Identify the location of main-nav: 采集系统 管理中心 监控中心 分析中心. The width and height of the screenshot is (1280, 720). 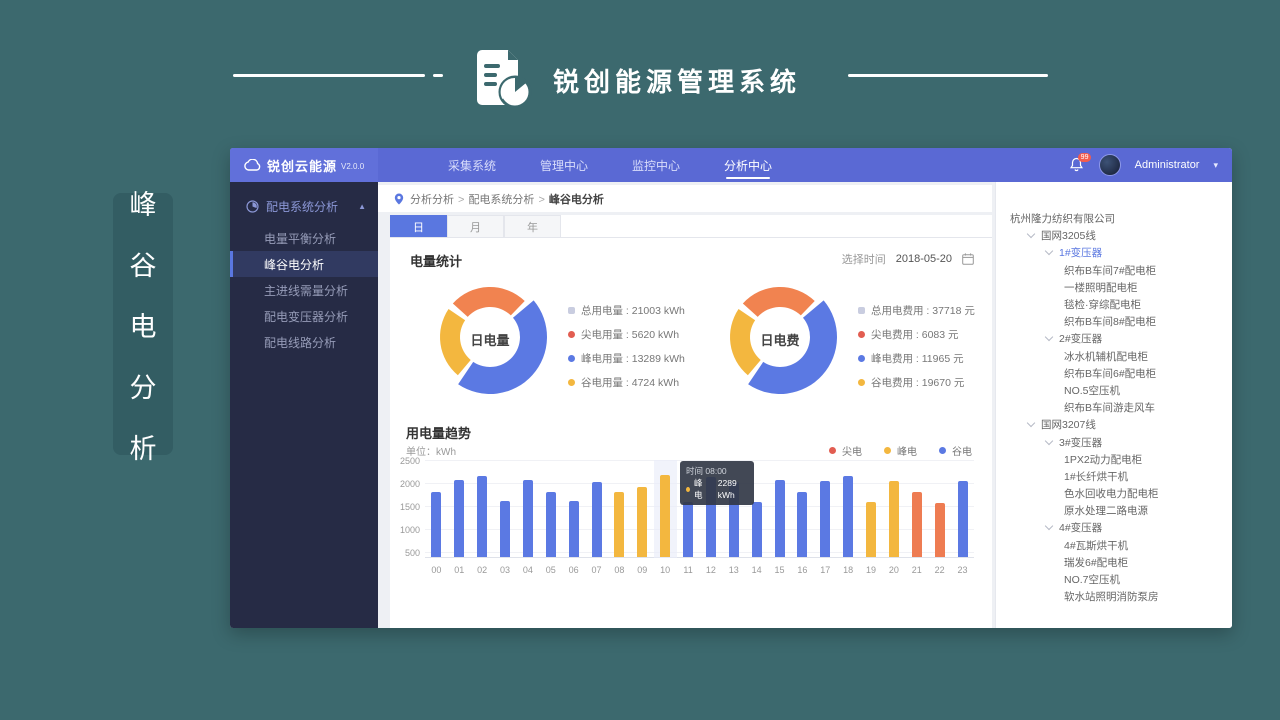
(610, 165).